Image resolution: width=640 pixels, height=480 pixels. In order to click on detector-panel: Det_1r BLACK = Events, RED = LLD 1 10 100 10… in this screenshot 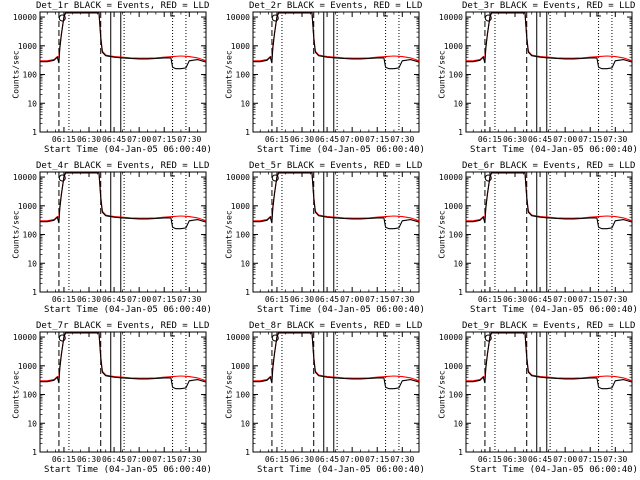, I will do `click(106, 80)`.